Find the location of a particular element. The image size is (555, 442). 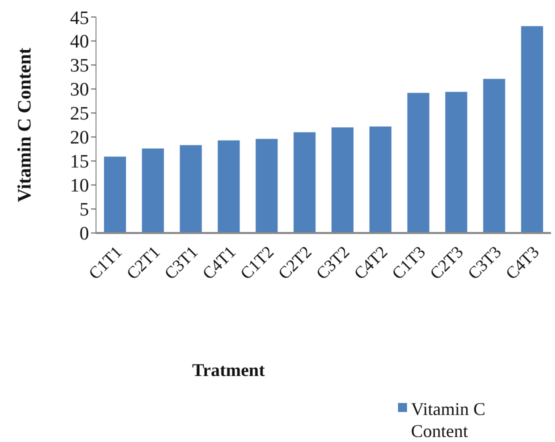

y-tick-label: 0 is located at coordinates (84, 234).